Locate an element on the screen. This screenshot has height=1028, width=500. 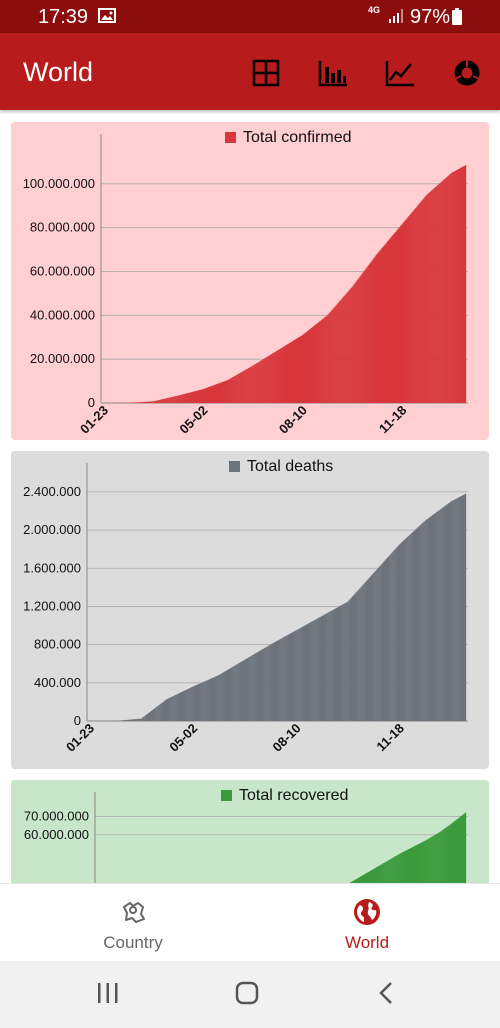
y-tick-label: 2.000.000 is located at coordinates (52, 529).